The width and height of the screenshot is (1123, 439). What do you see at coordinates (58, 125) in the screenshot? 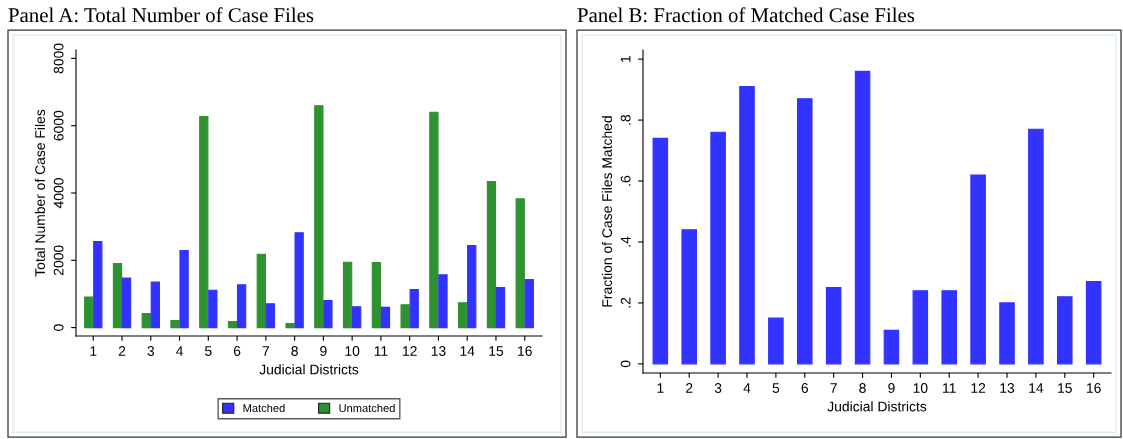
I see `y-tick-label: 6000` at bounding box center [58, 125].